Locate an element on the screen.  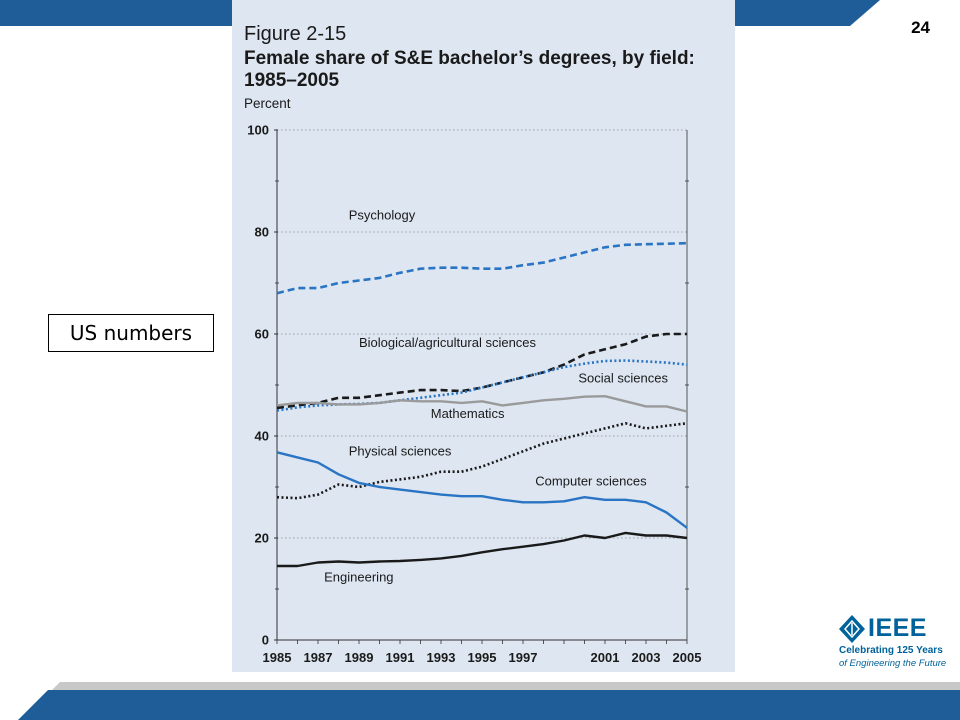
ieee-tagline-1: Celebrating 125 Years is located at coordinates (891, 650).